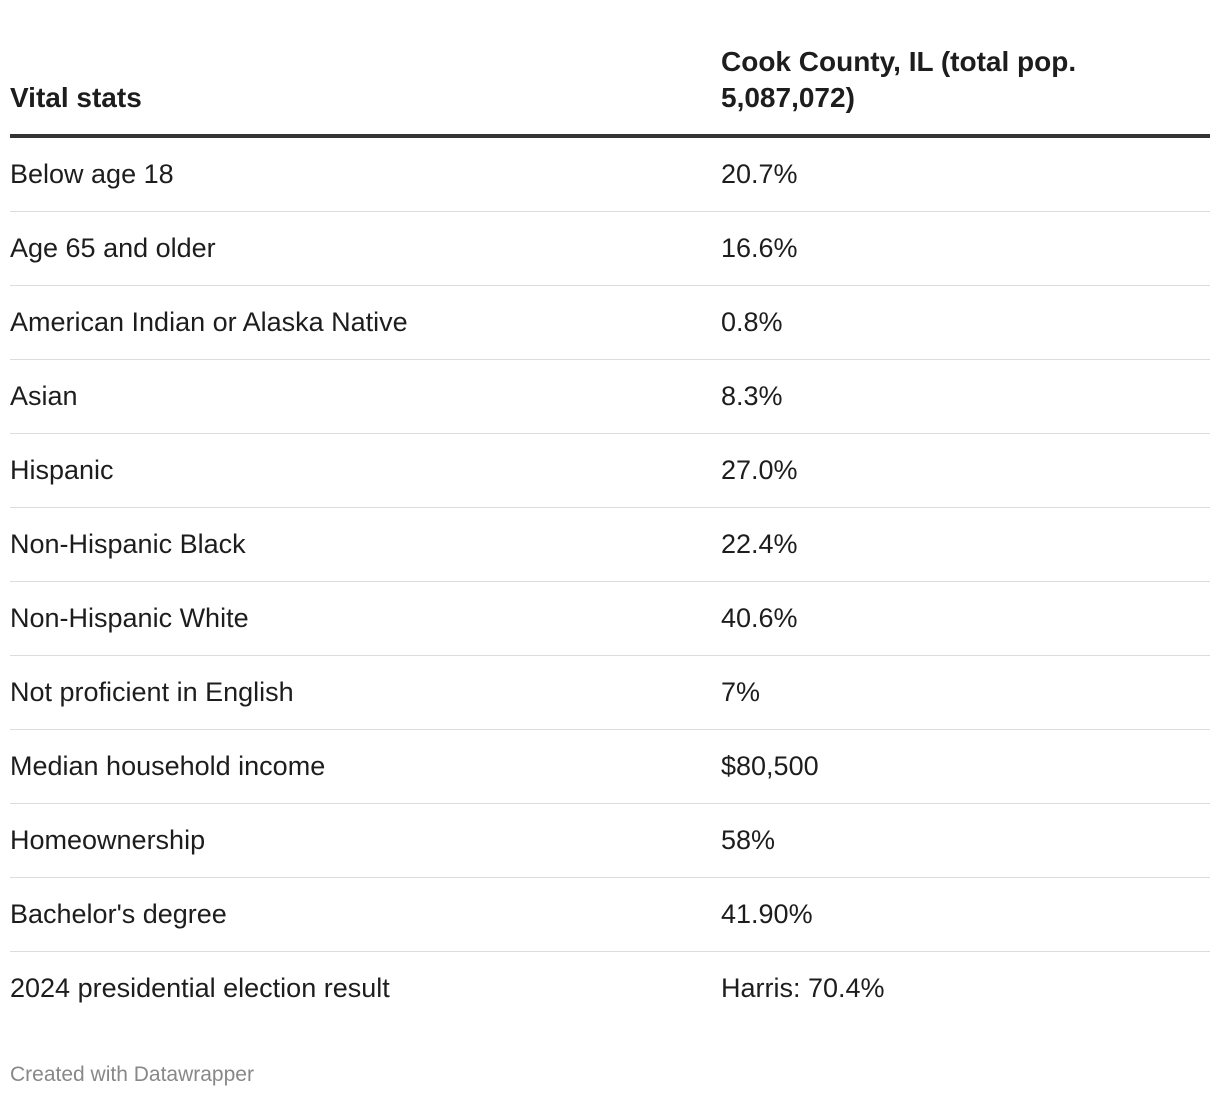  What do you see at coordinates (803, 988) in the screenshot?
I see `stat-value: Harris: 70.4%` at bounding box center [803, 988].